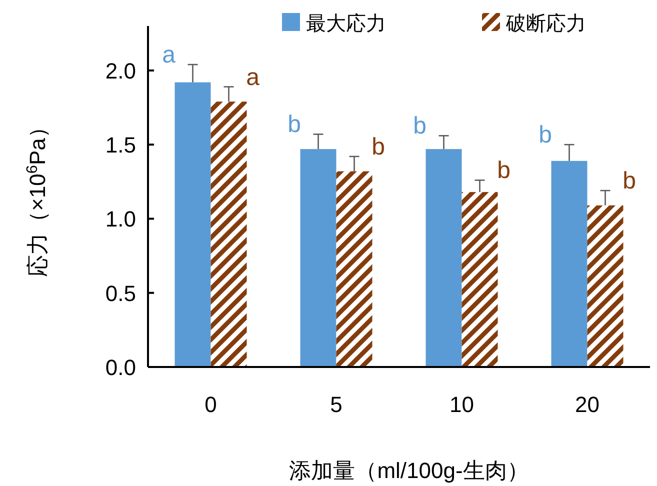 The height and width of the screenshot is (486, 657). What do you see at coordinates (210, 404) in the screenshot?
I see `x-tick-label: 0` at bounding box center [210, 404].